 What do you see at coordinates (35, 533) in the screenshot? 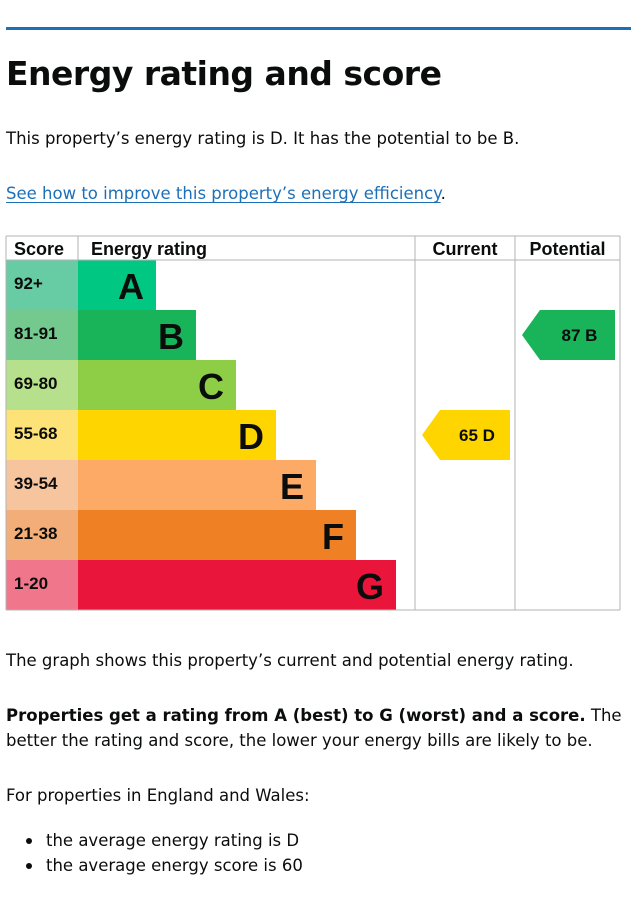
I see `score-range-label: 21-38` at bounding box center [35, 533].